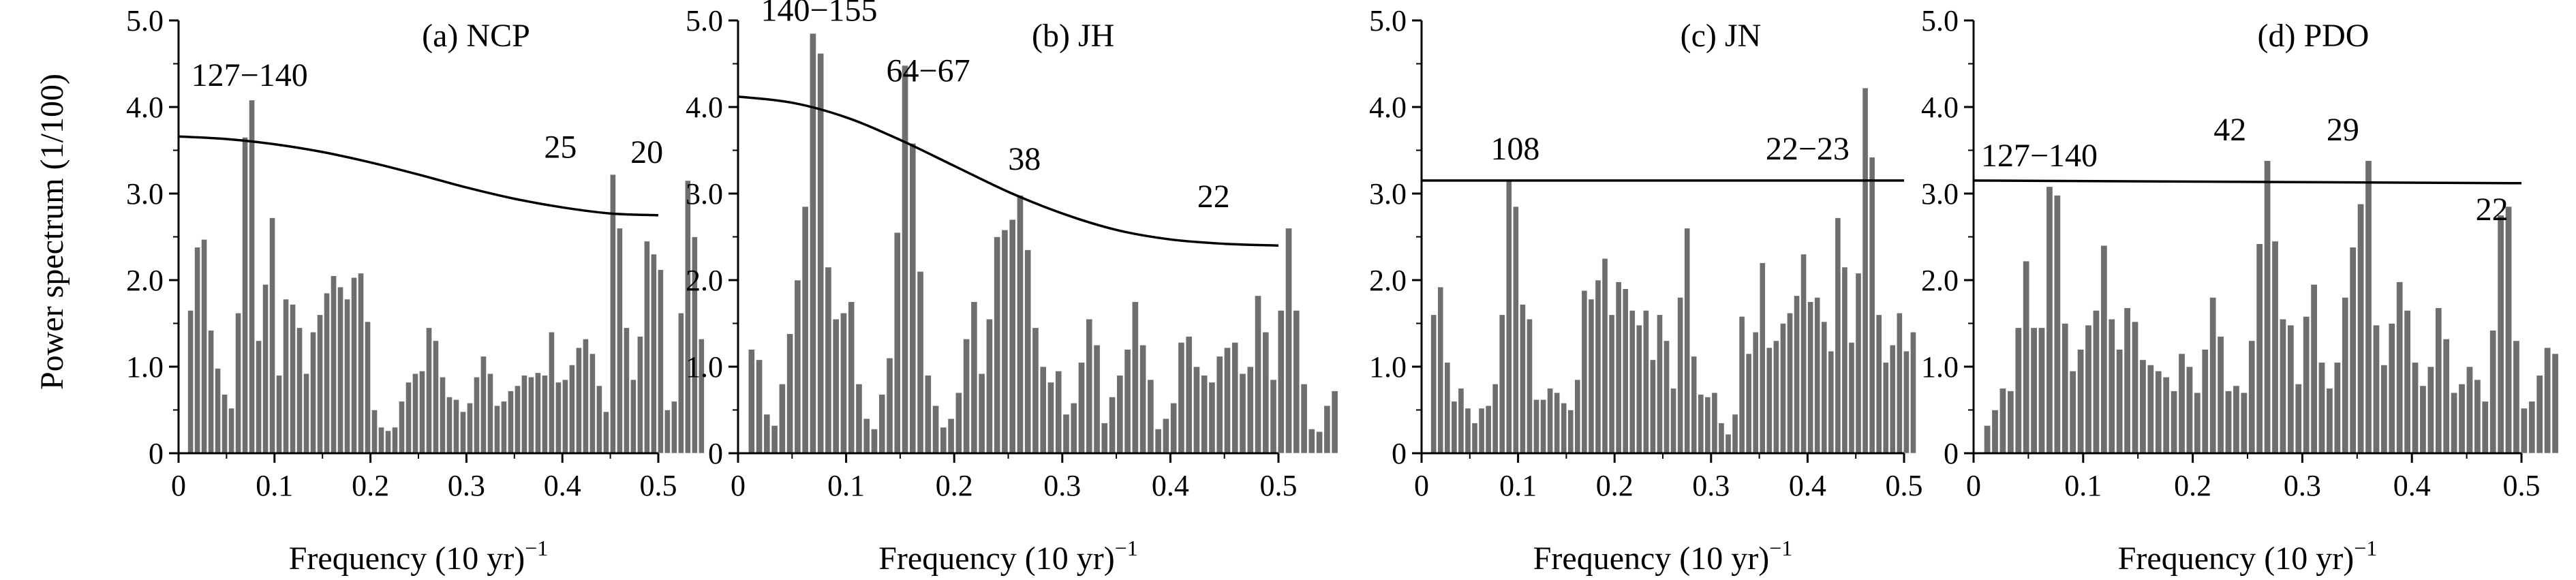 The height and width of the screenshot is (580, 2576). What do you see at coordinates (407, 558) in the screenshot?
I see `x-axis-title-main: Frequency (10 yr)` at bounding box center [407, 558].